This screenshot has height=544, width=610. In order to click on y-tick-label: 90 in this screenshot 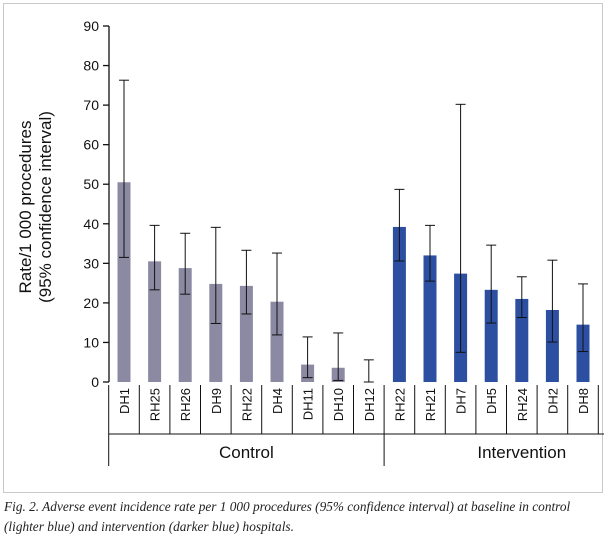, I will do `click(91, 26)`.